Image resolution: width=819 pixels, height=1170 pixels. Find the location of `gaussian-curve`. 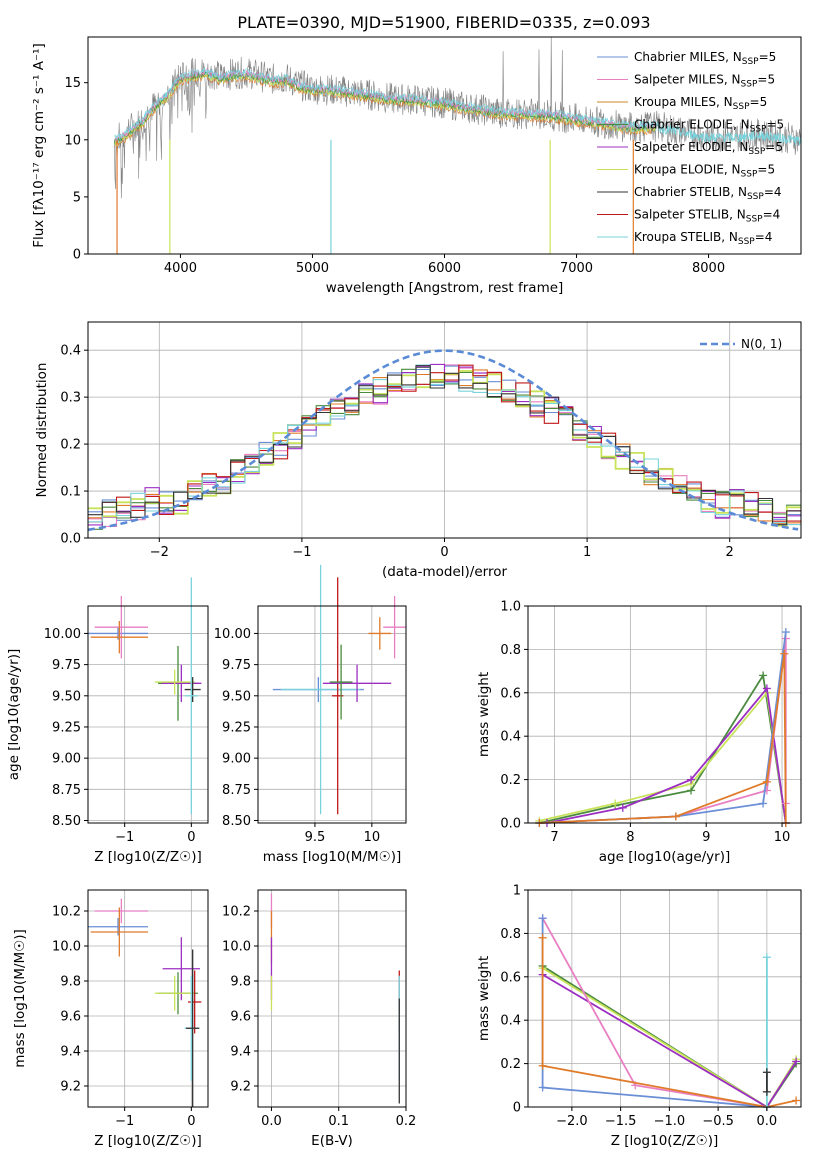

gaussian-curve is located at coordinates (443, 440).